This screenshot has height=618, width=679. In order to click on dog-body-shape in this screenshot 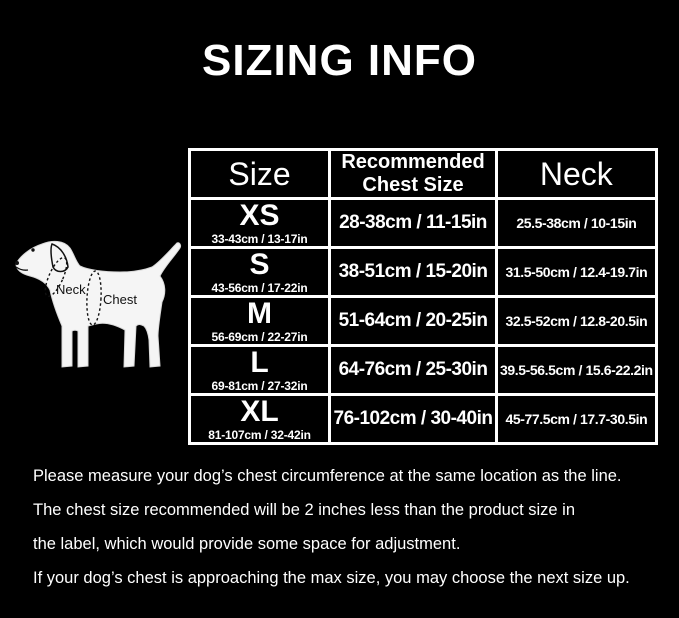, I will do `click(98, 304)`.